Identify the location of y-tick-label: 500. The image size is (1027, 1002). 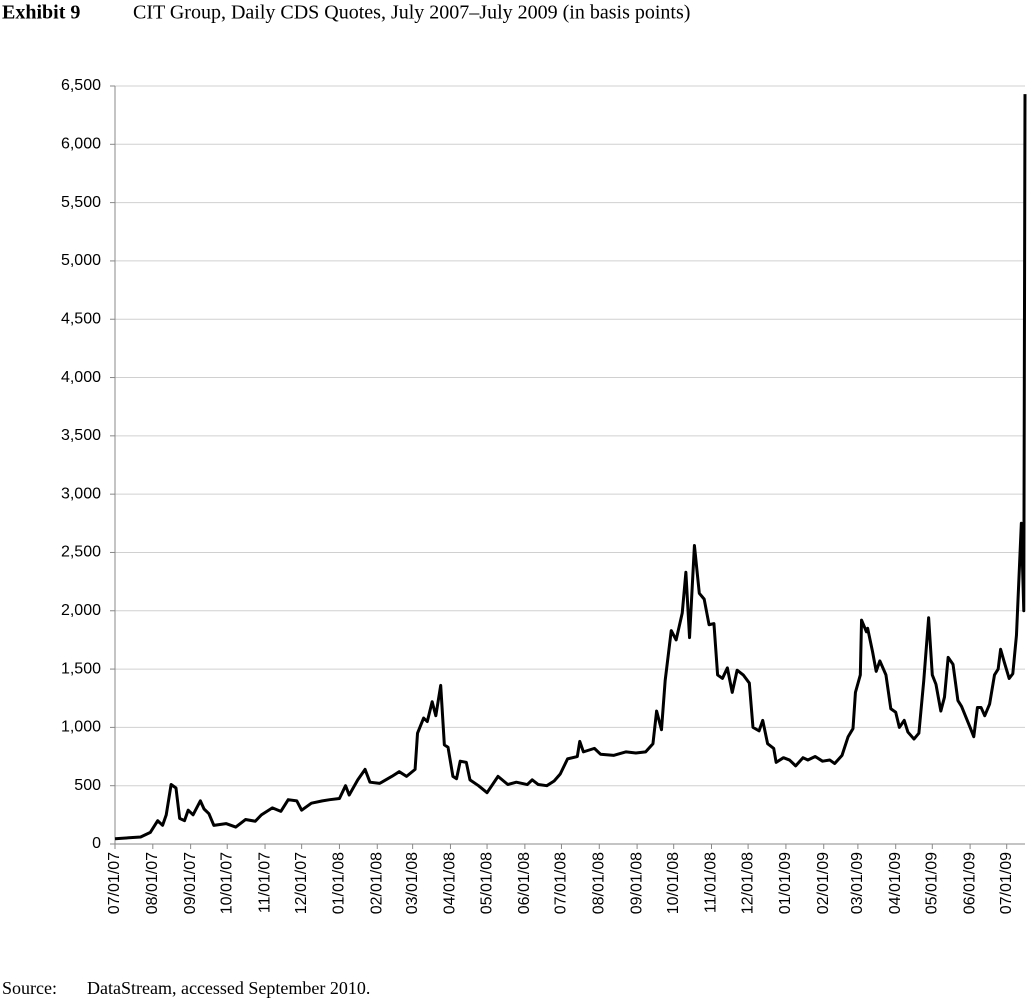
(87, 785).